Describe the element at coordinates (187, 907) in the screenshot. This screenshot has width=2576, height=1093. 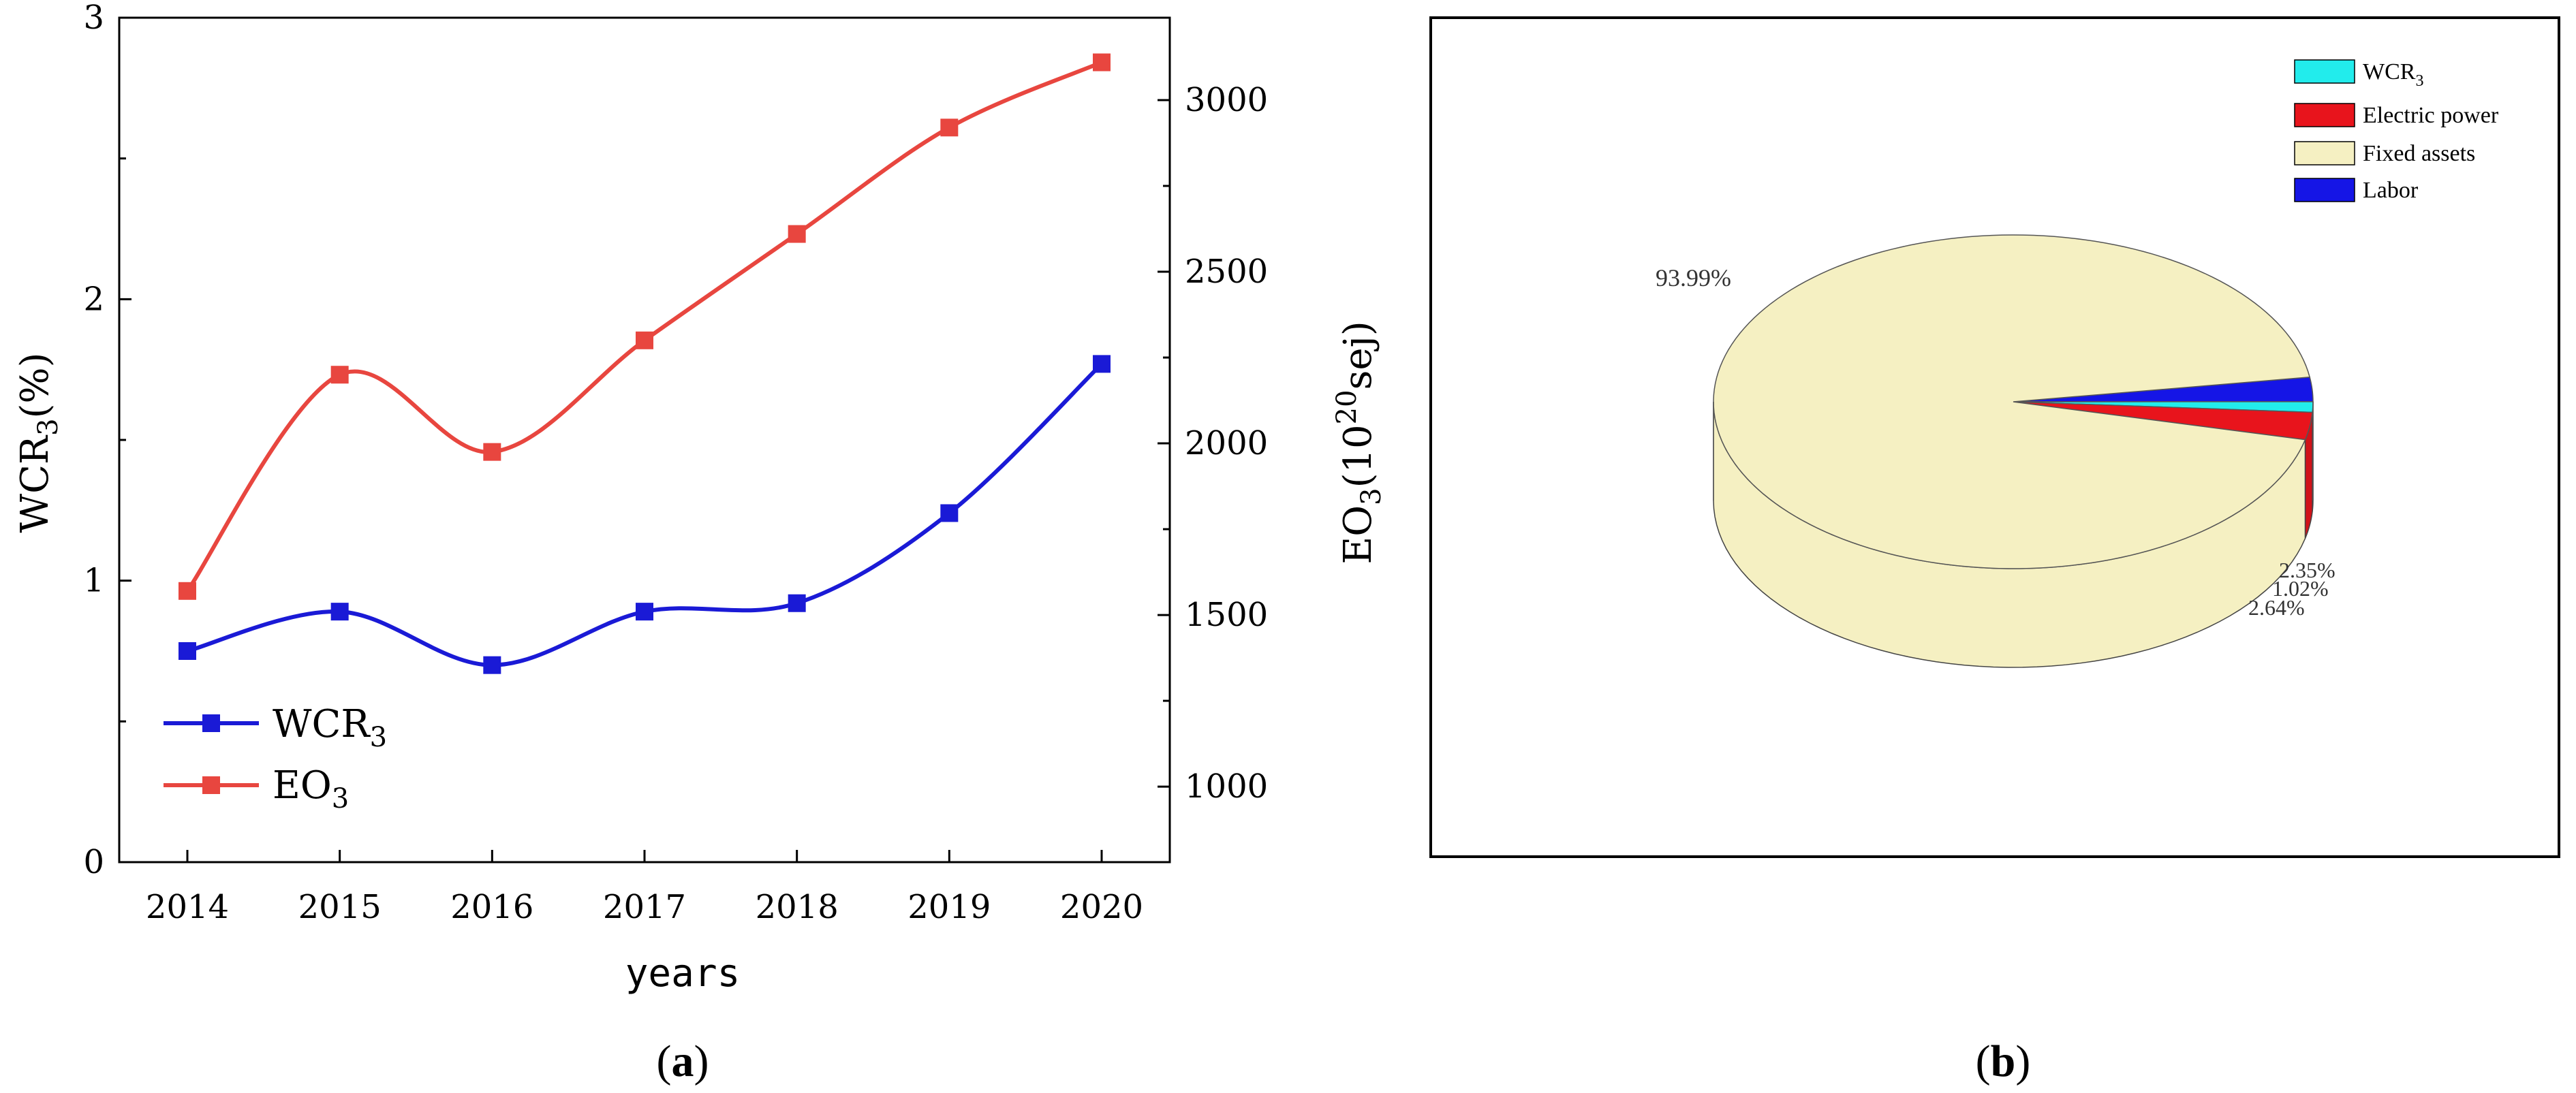
I see `x-tick-label: 2014` at that location.